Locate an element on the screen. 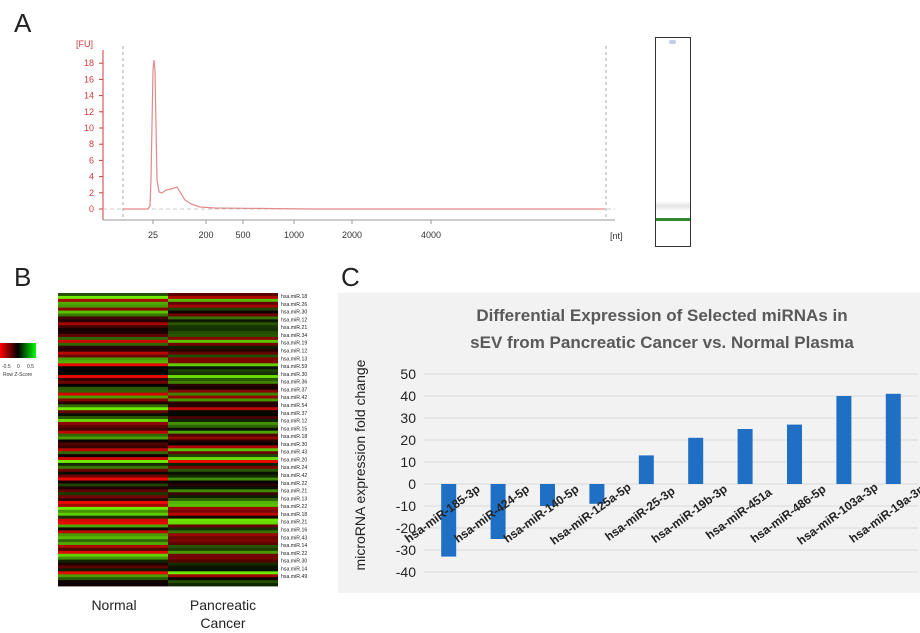 This screenshot has width=920, height=633. row-label: hsa.miR.43 is located at coordinates (294, 453).